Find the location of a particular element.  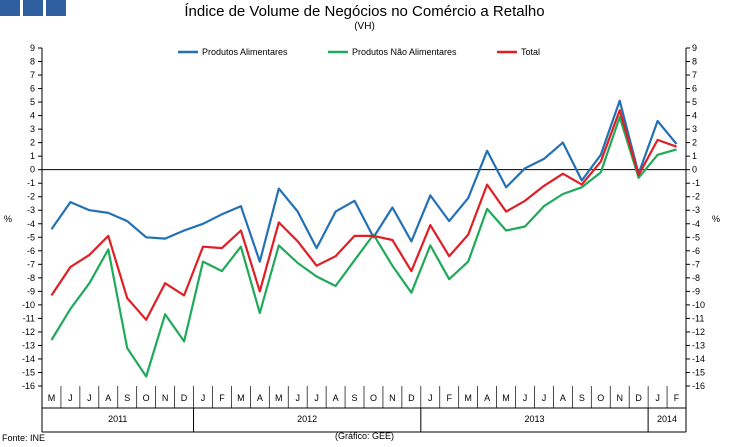

year-label: 2014 is located at coordinates (667, 419).